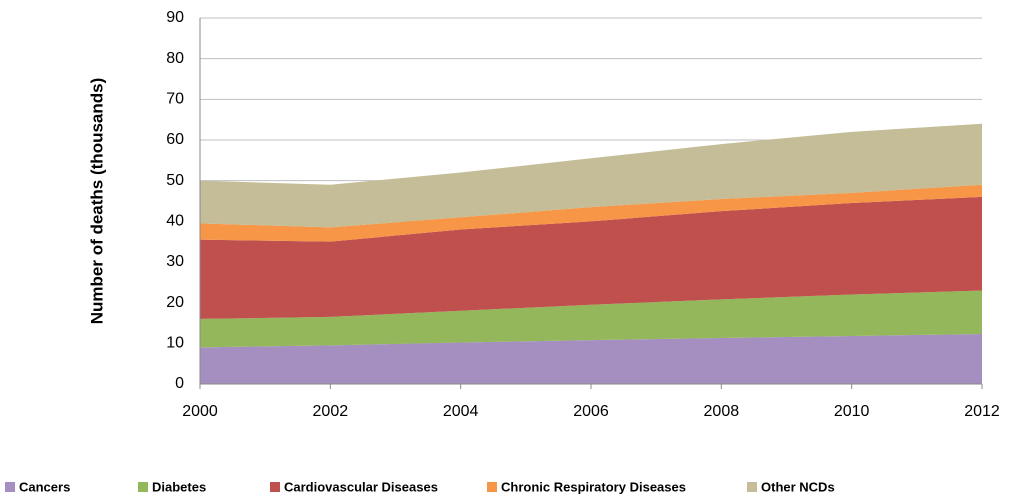 The width and height of the screenshot is (1031, 497). What do you see at coordinates (175, 343) in the screenshot?
I see `y-tick-label: 10` at bounding box center [175, 343].